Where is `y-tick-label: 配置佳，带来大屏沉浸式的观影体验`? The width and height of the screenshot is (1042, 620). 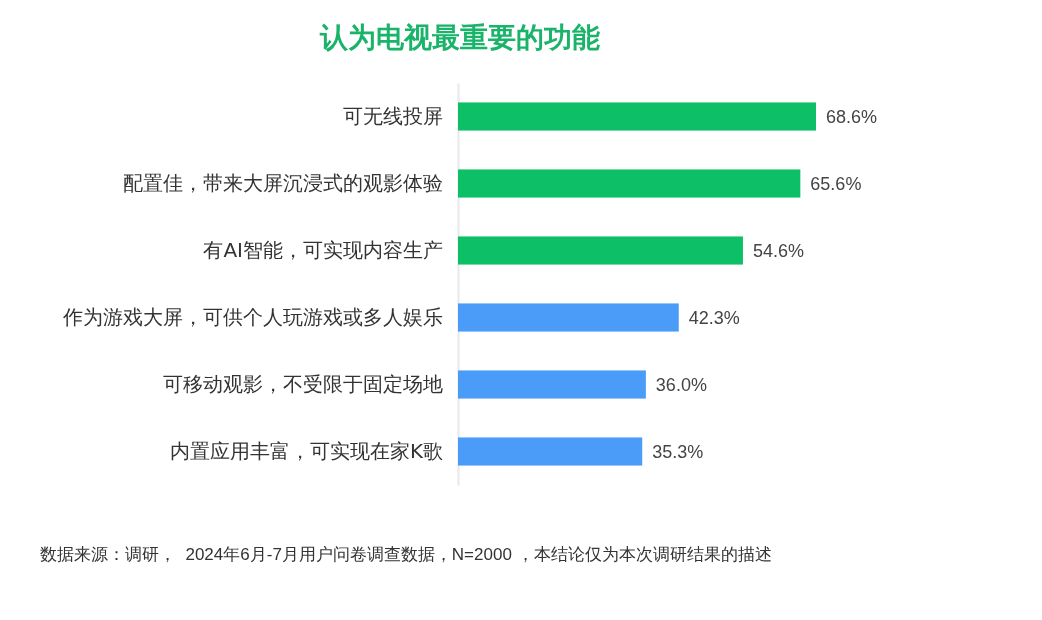 y-tick-label: 配置佳，带来大屏沉浸式的观影体验 is located at coordinates (283, 182).